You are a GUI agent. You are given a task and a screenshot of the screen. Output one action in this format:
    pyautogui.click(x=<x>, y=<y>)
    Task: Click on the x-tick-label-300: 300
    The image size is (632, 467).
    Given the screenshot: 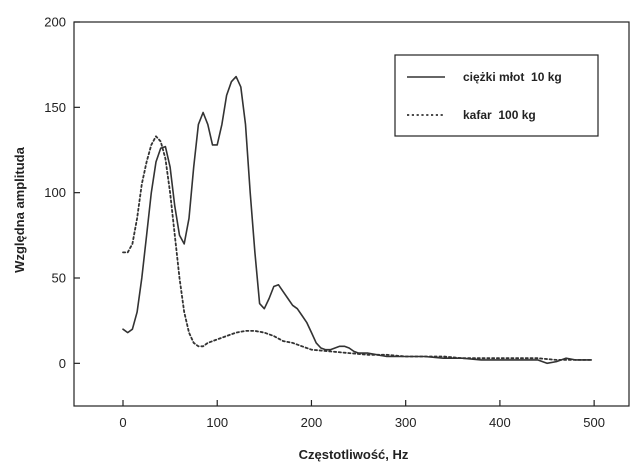 What is the action you would take?
    pyautogui.click(x=406, y=422)
    